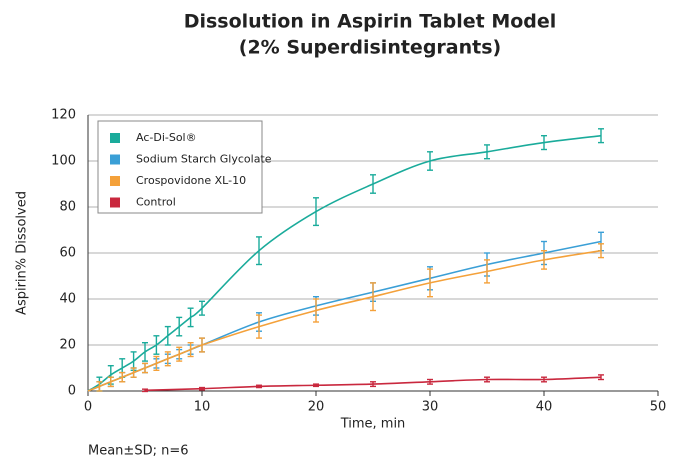 This screenshot has height=459, width=683. Describe the element at coordinates (22, 253) in the screenshot. I see `y-axis-label: Aspirin% Dissolved` at that location.